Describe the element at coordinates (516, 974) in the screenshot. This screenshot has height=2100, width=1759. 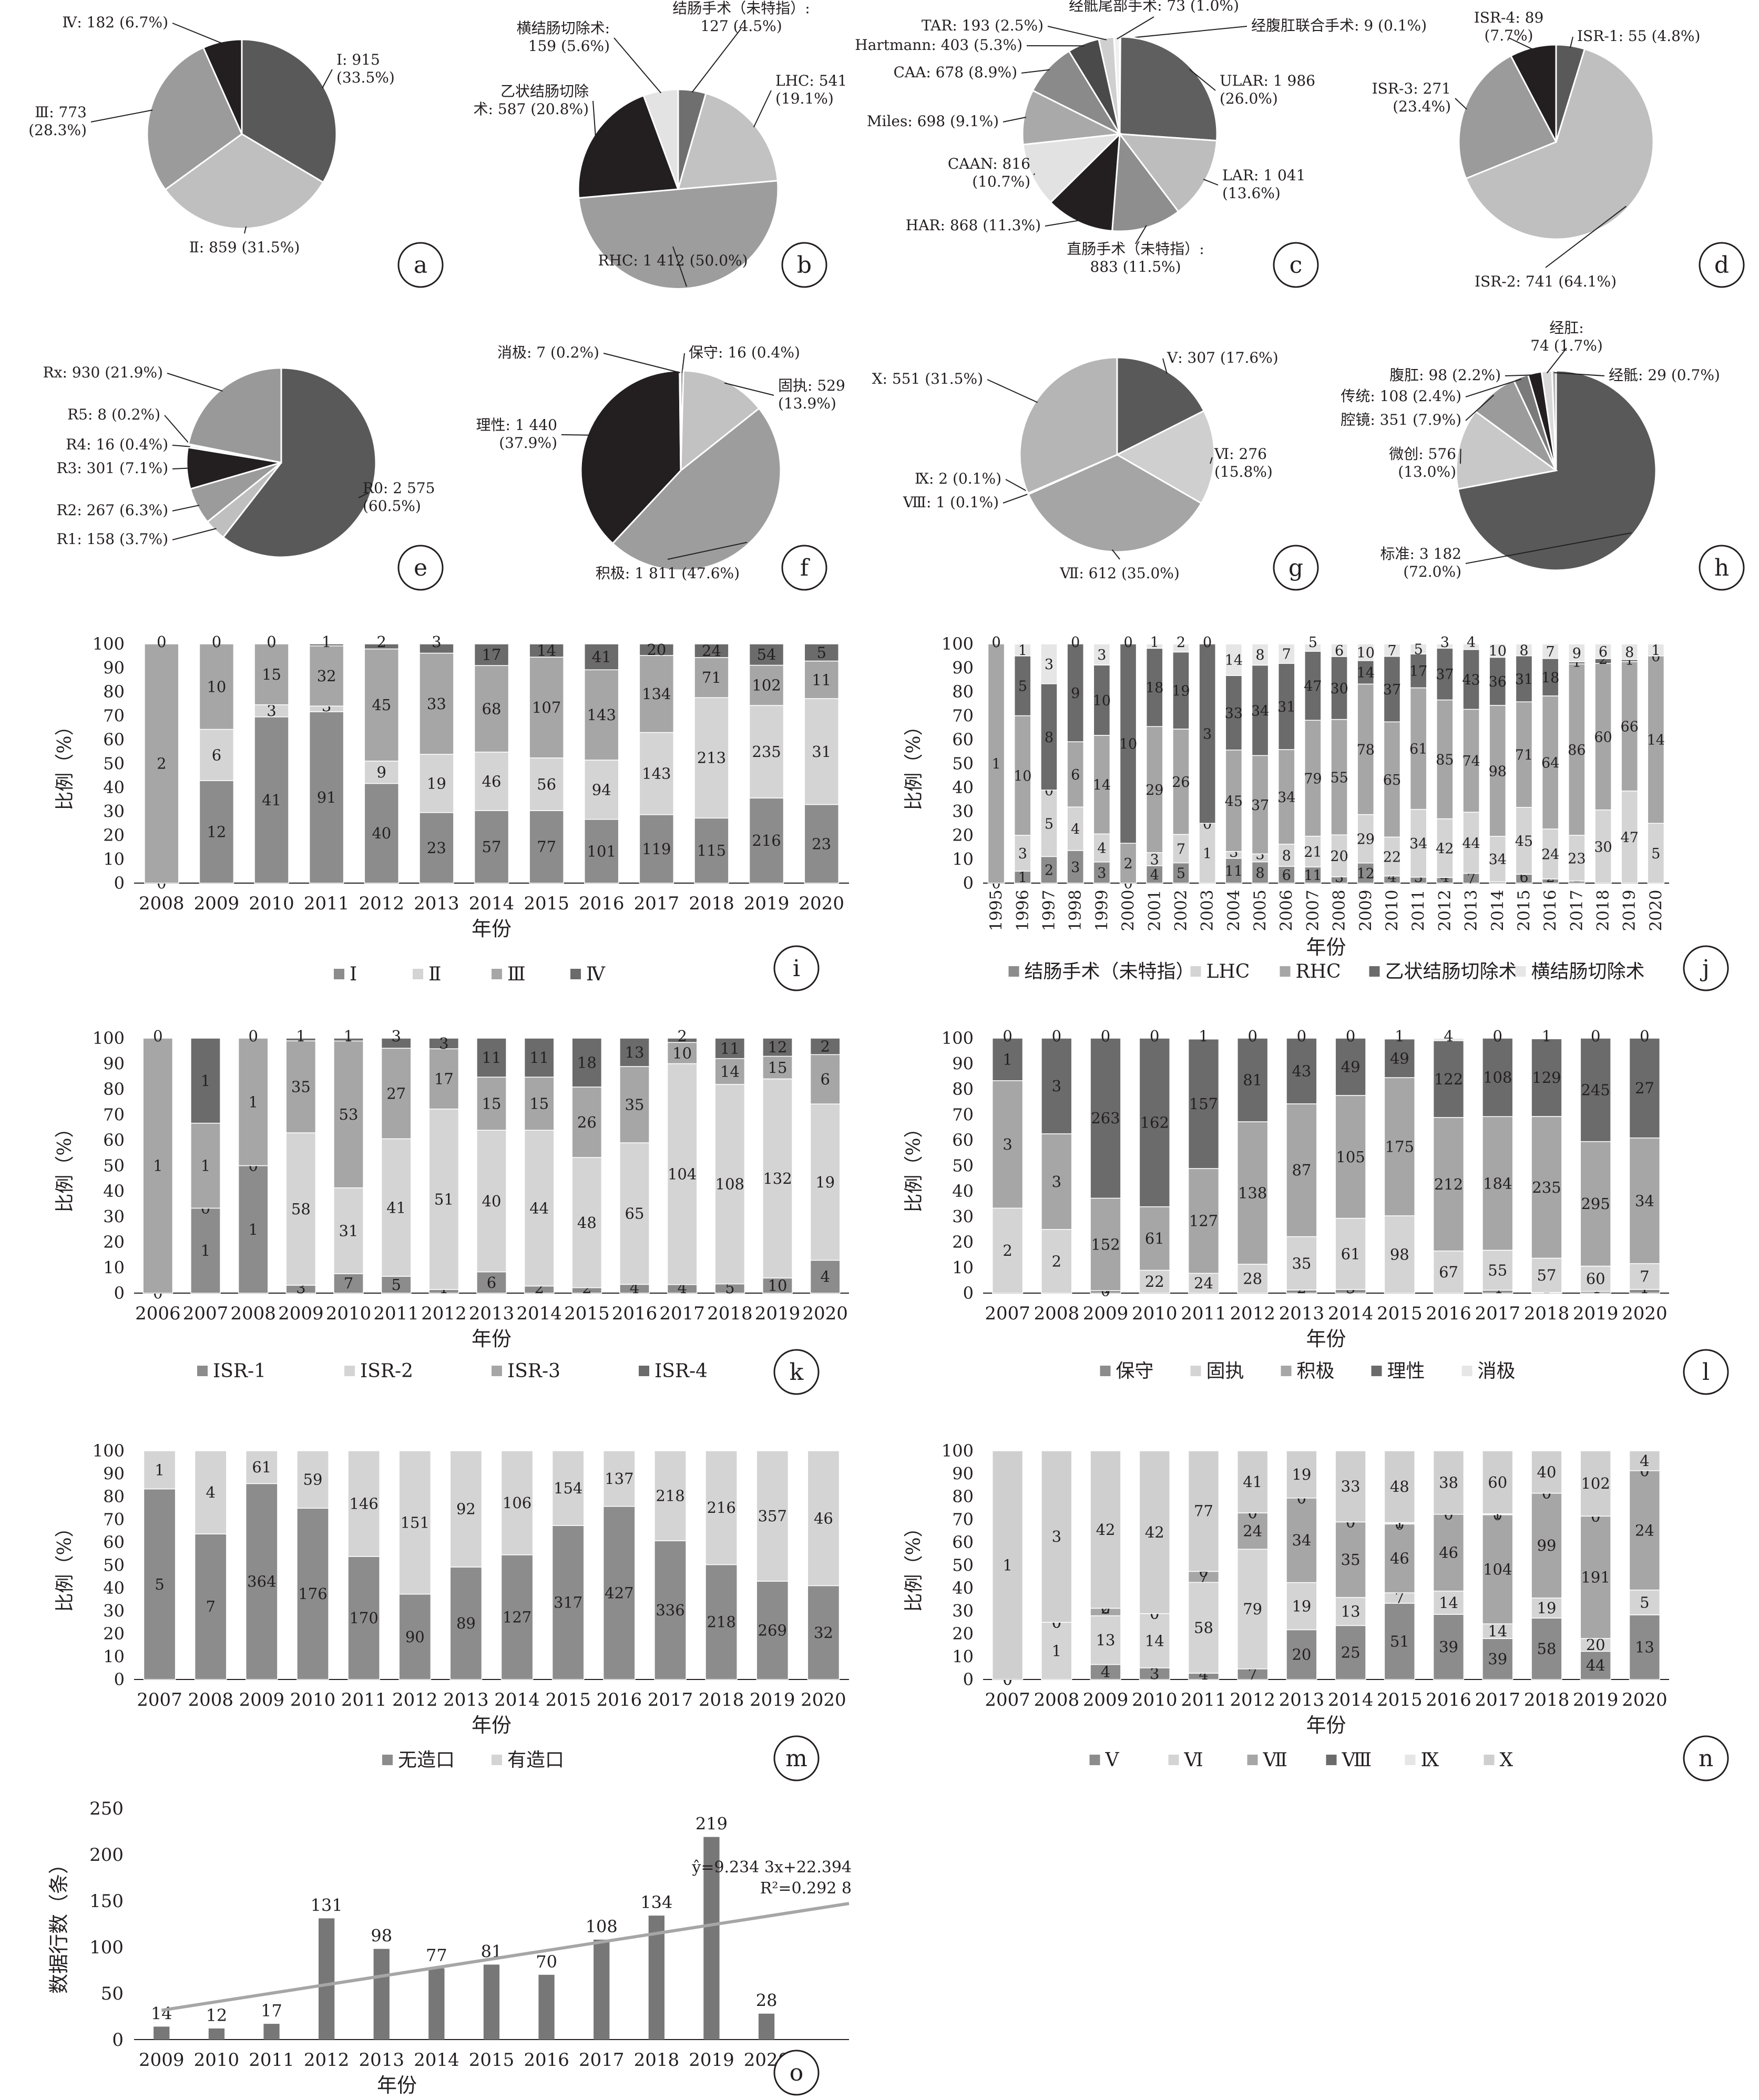
I see `legend-label: Ⅲ` at that location.